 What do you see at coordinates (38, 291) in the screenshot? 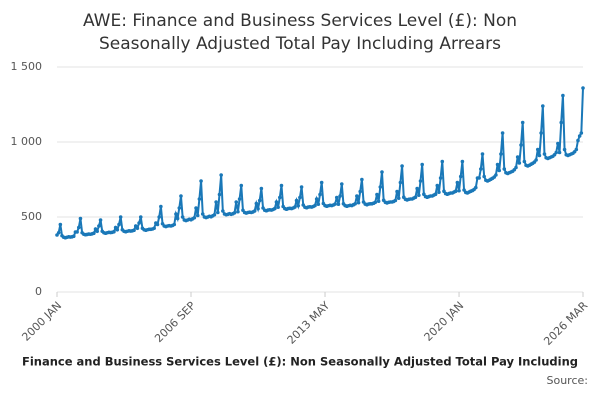
I see `y-tick-label: 0` at bounding box center [38, 291].